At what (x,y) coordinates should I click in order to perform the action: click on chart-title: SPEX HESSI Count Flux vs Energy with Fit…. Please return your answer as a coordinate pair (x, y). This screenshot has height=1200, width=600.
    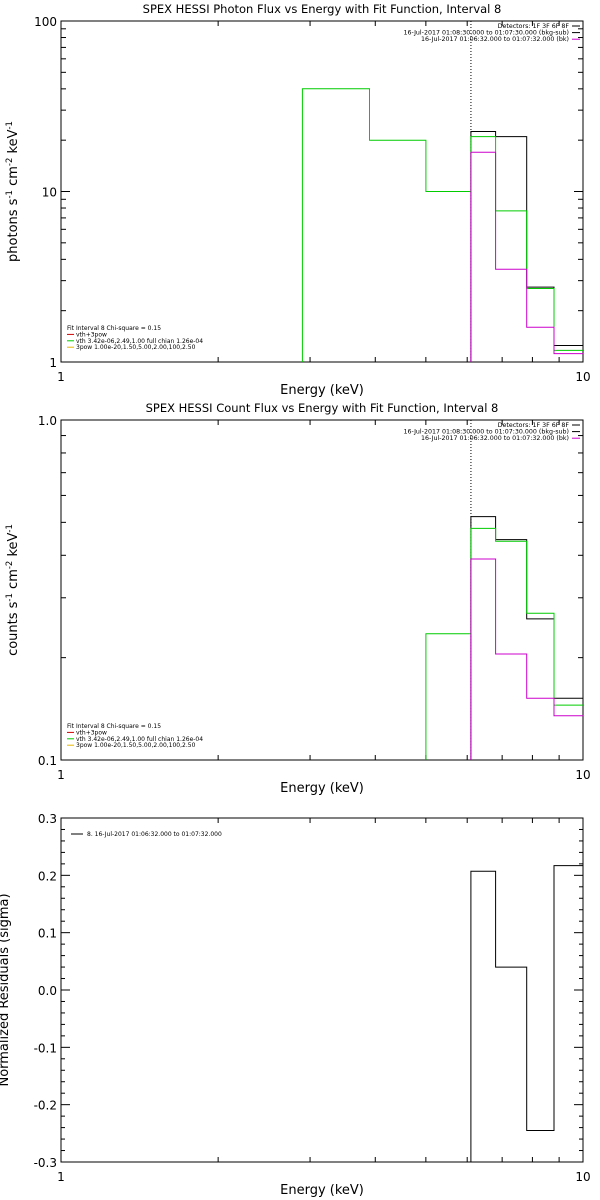
    Looking at the image, I should click on (322, 408).